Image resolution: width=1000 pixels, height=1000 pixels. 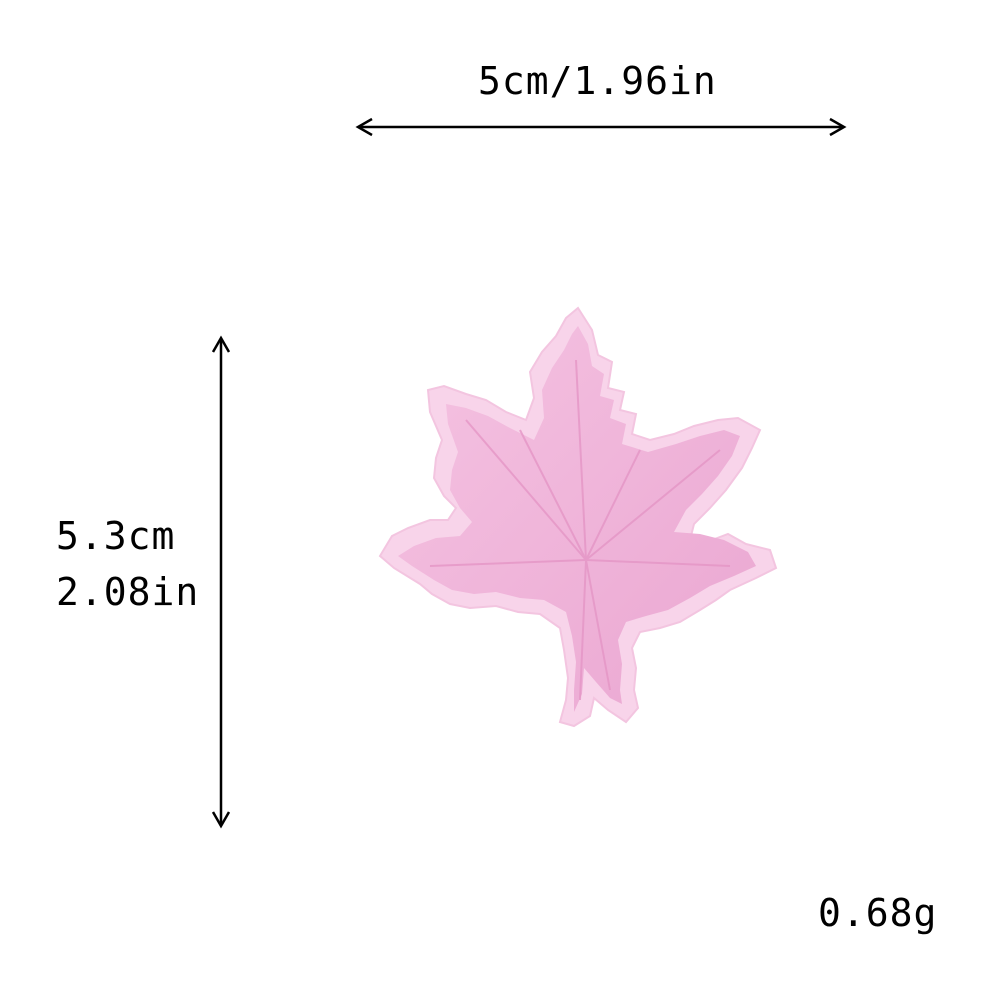 I want to click on height-label-in: 2.08in, so click(x=128, y=592).